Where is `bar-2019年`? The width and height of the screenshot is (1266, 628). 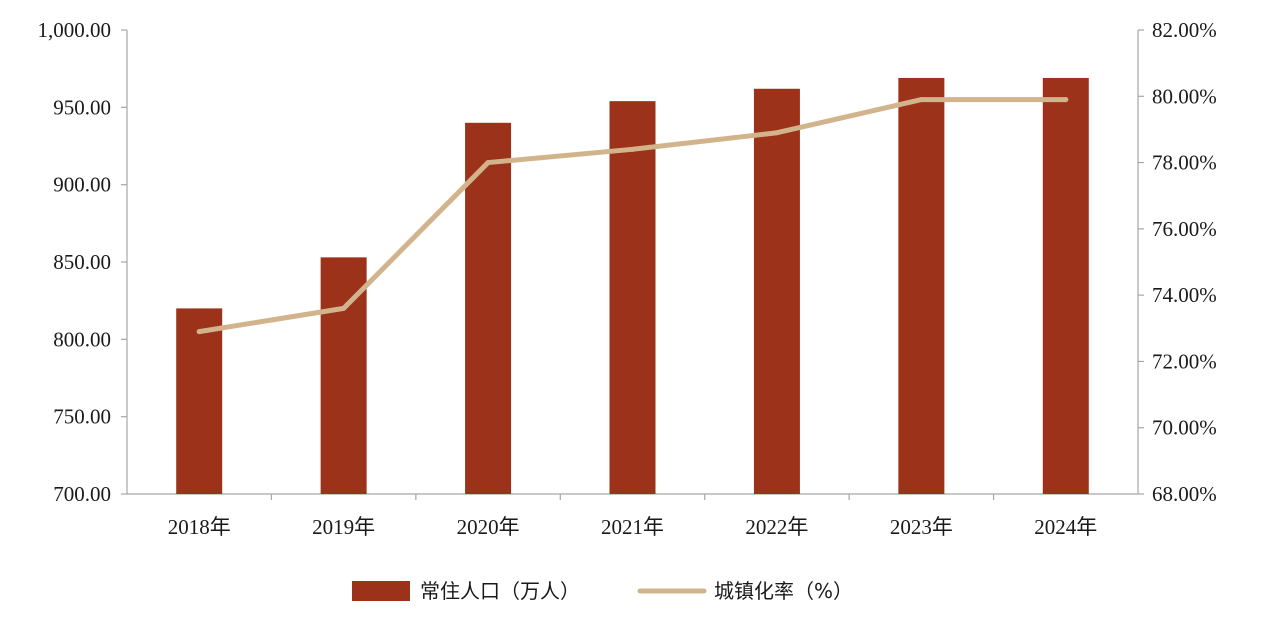 bar-2019年 is located at coordinates (343, 375).